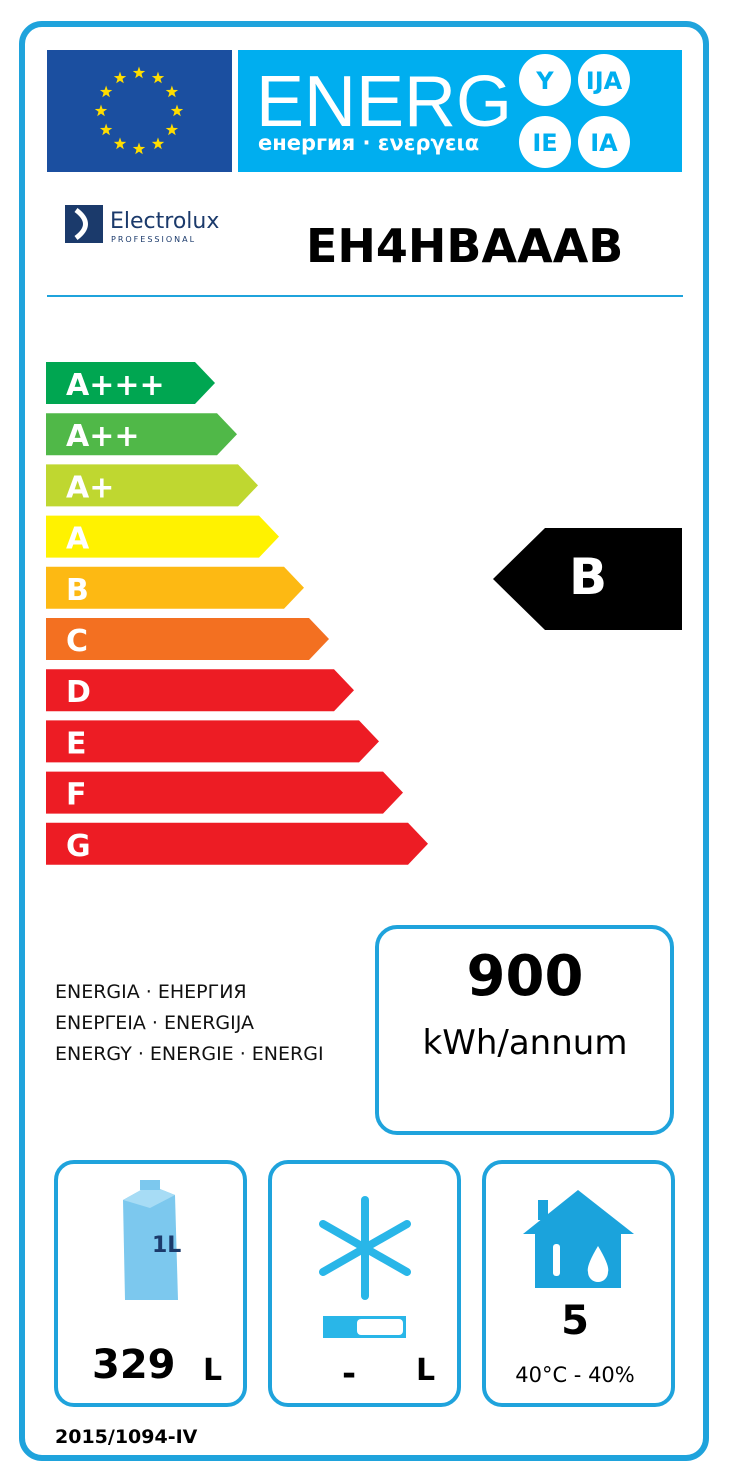  I want to click on brand-name: Electrolux, so click(164, 221).